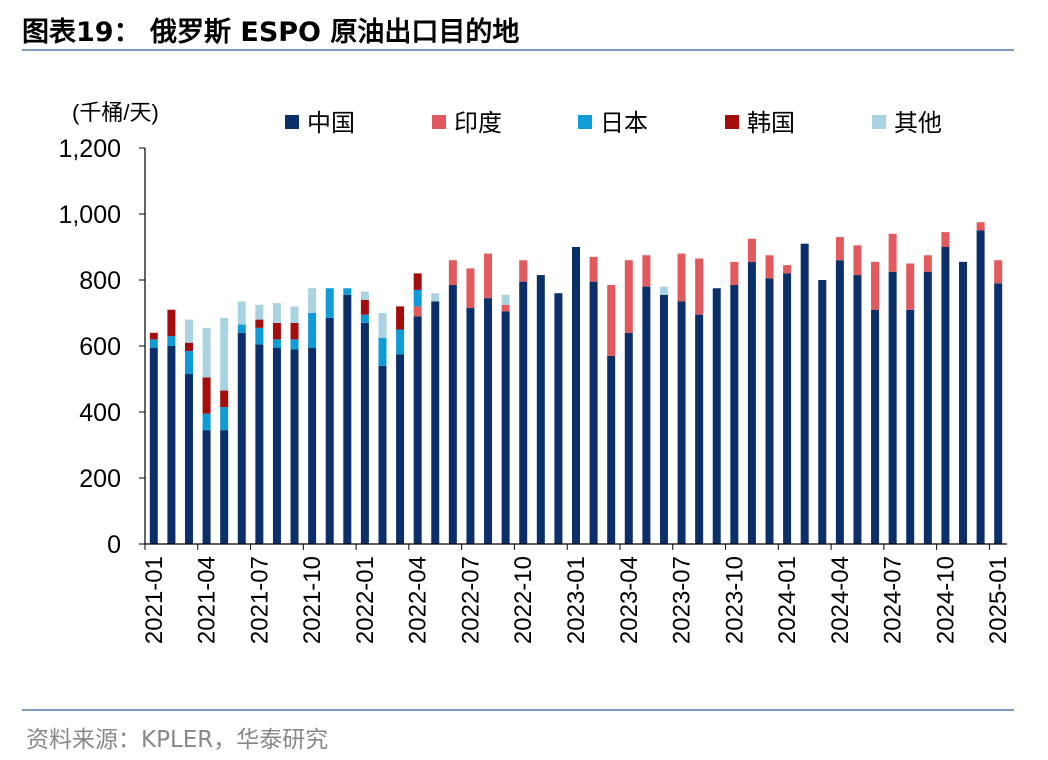  I want to click on x-tick-label-2023-10: 2023-10, so click(734, 600).